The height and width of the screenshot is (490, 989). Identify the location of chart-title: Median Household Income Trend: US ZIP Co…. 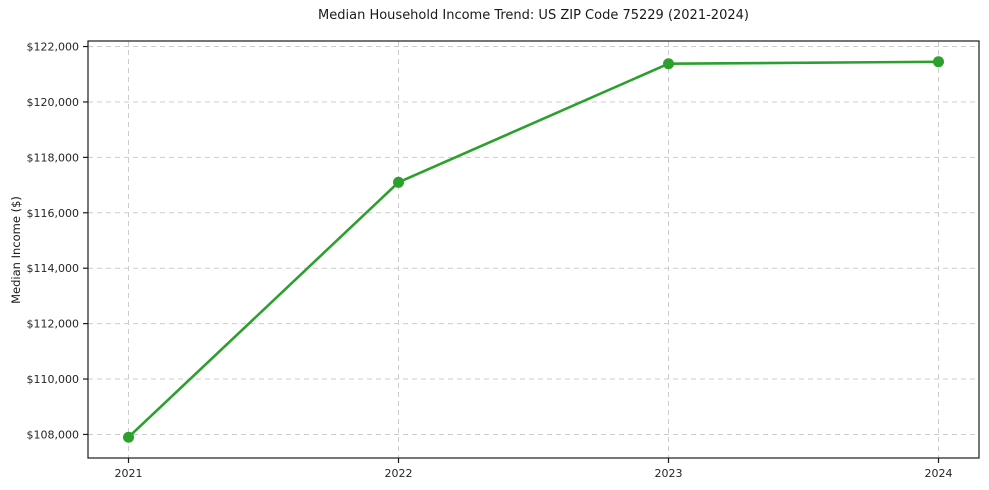
(533, 15).